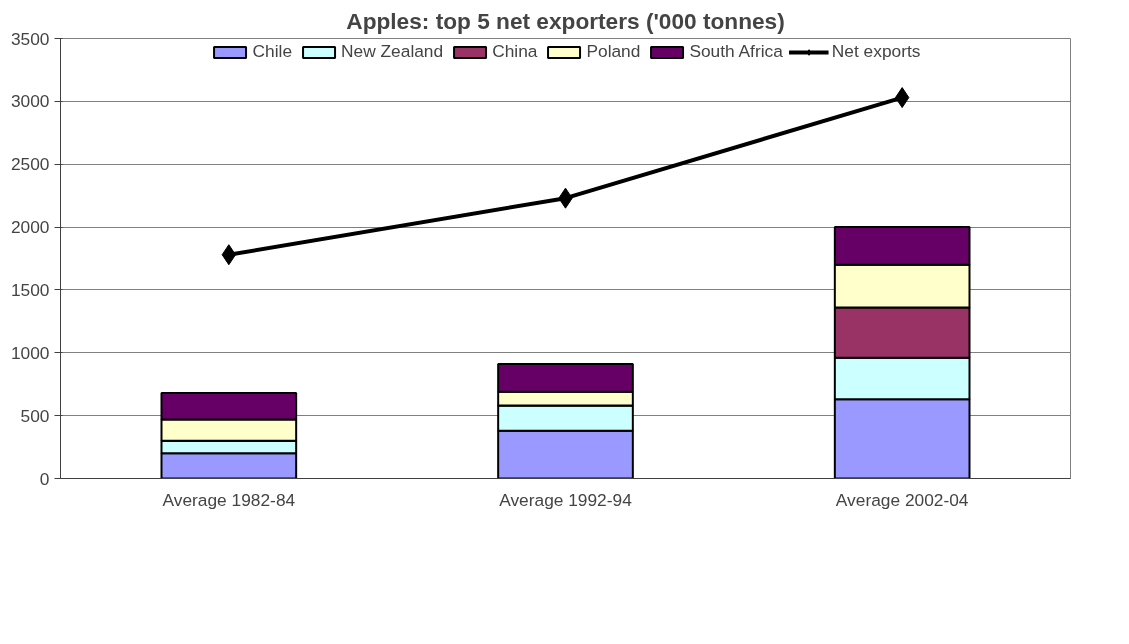 The width and height of the screenshot is (1129, 644). What do you see at coordinates (35, 415) in the screenshot?
I see `y-tick-label: 500` at bounding box center [35, 415].